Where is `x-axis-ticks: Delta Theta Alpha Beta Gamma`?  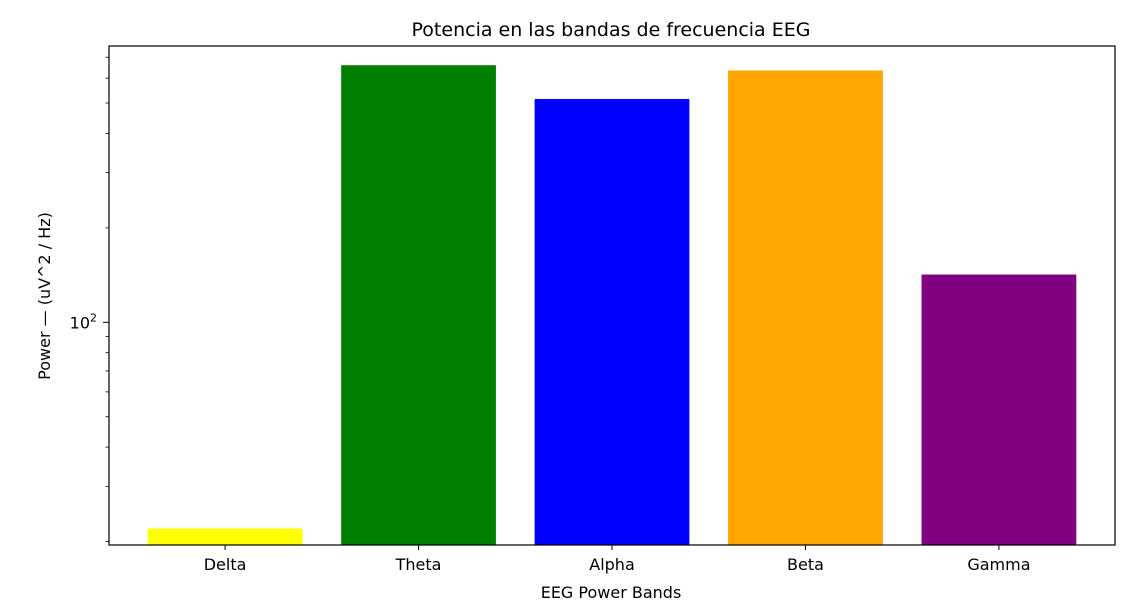 x-axis-ticks: Delta Theta Alpha Beta Gamma is located at coordinates (617, 559).